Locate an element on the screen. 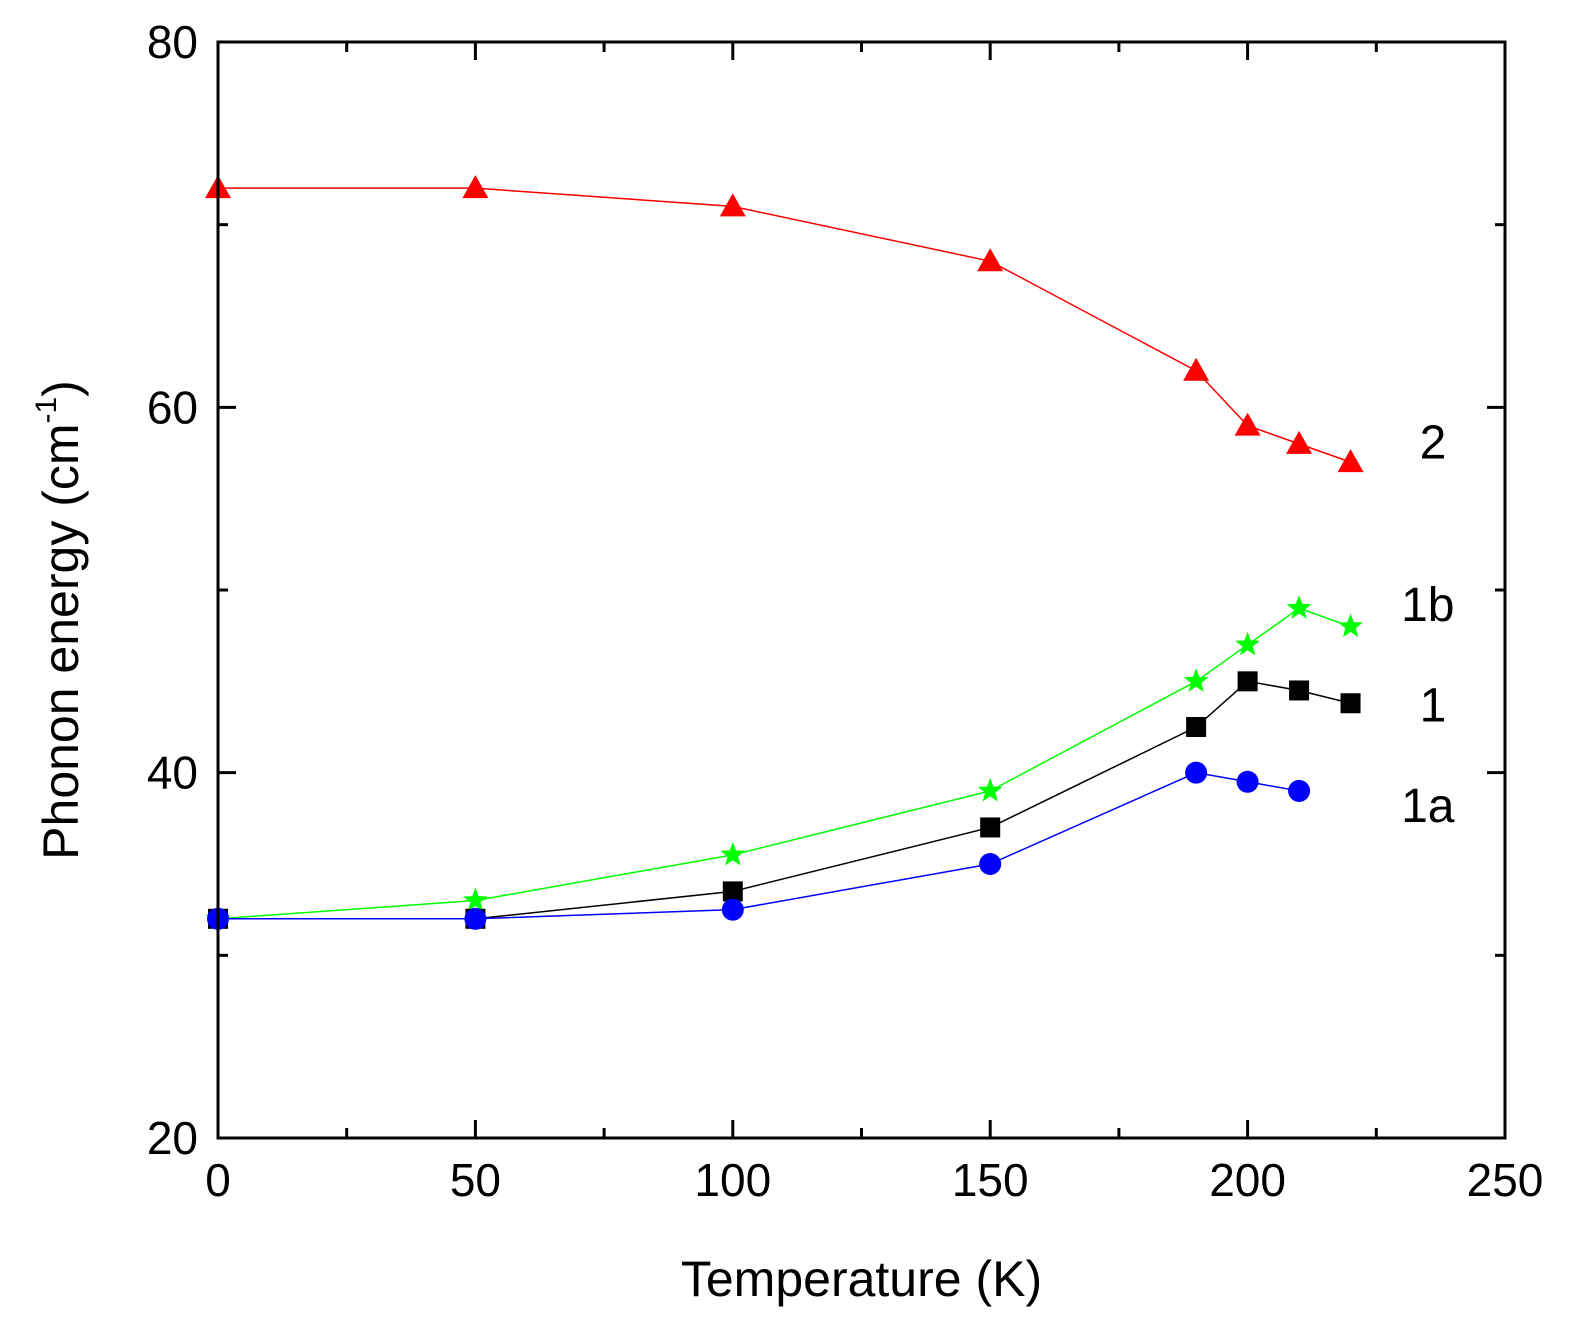  x-tick-label: 0 is located at coordinates (218, 1180).